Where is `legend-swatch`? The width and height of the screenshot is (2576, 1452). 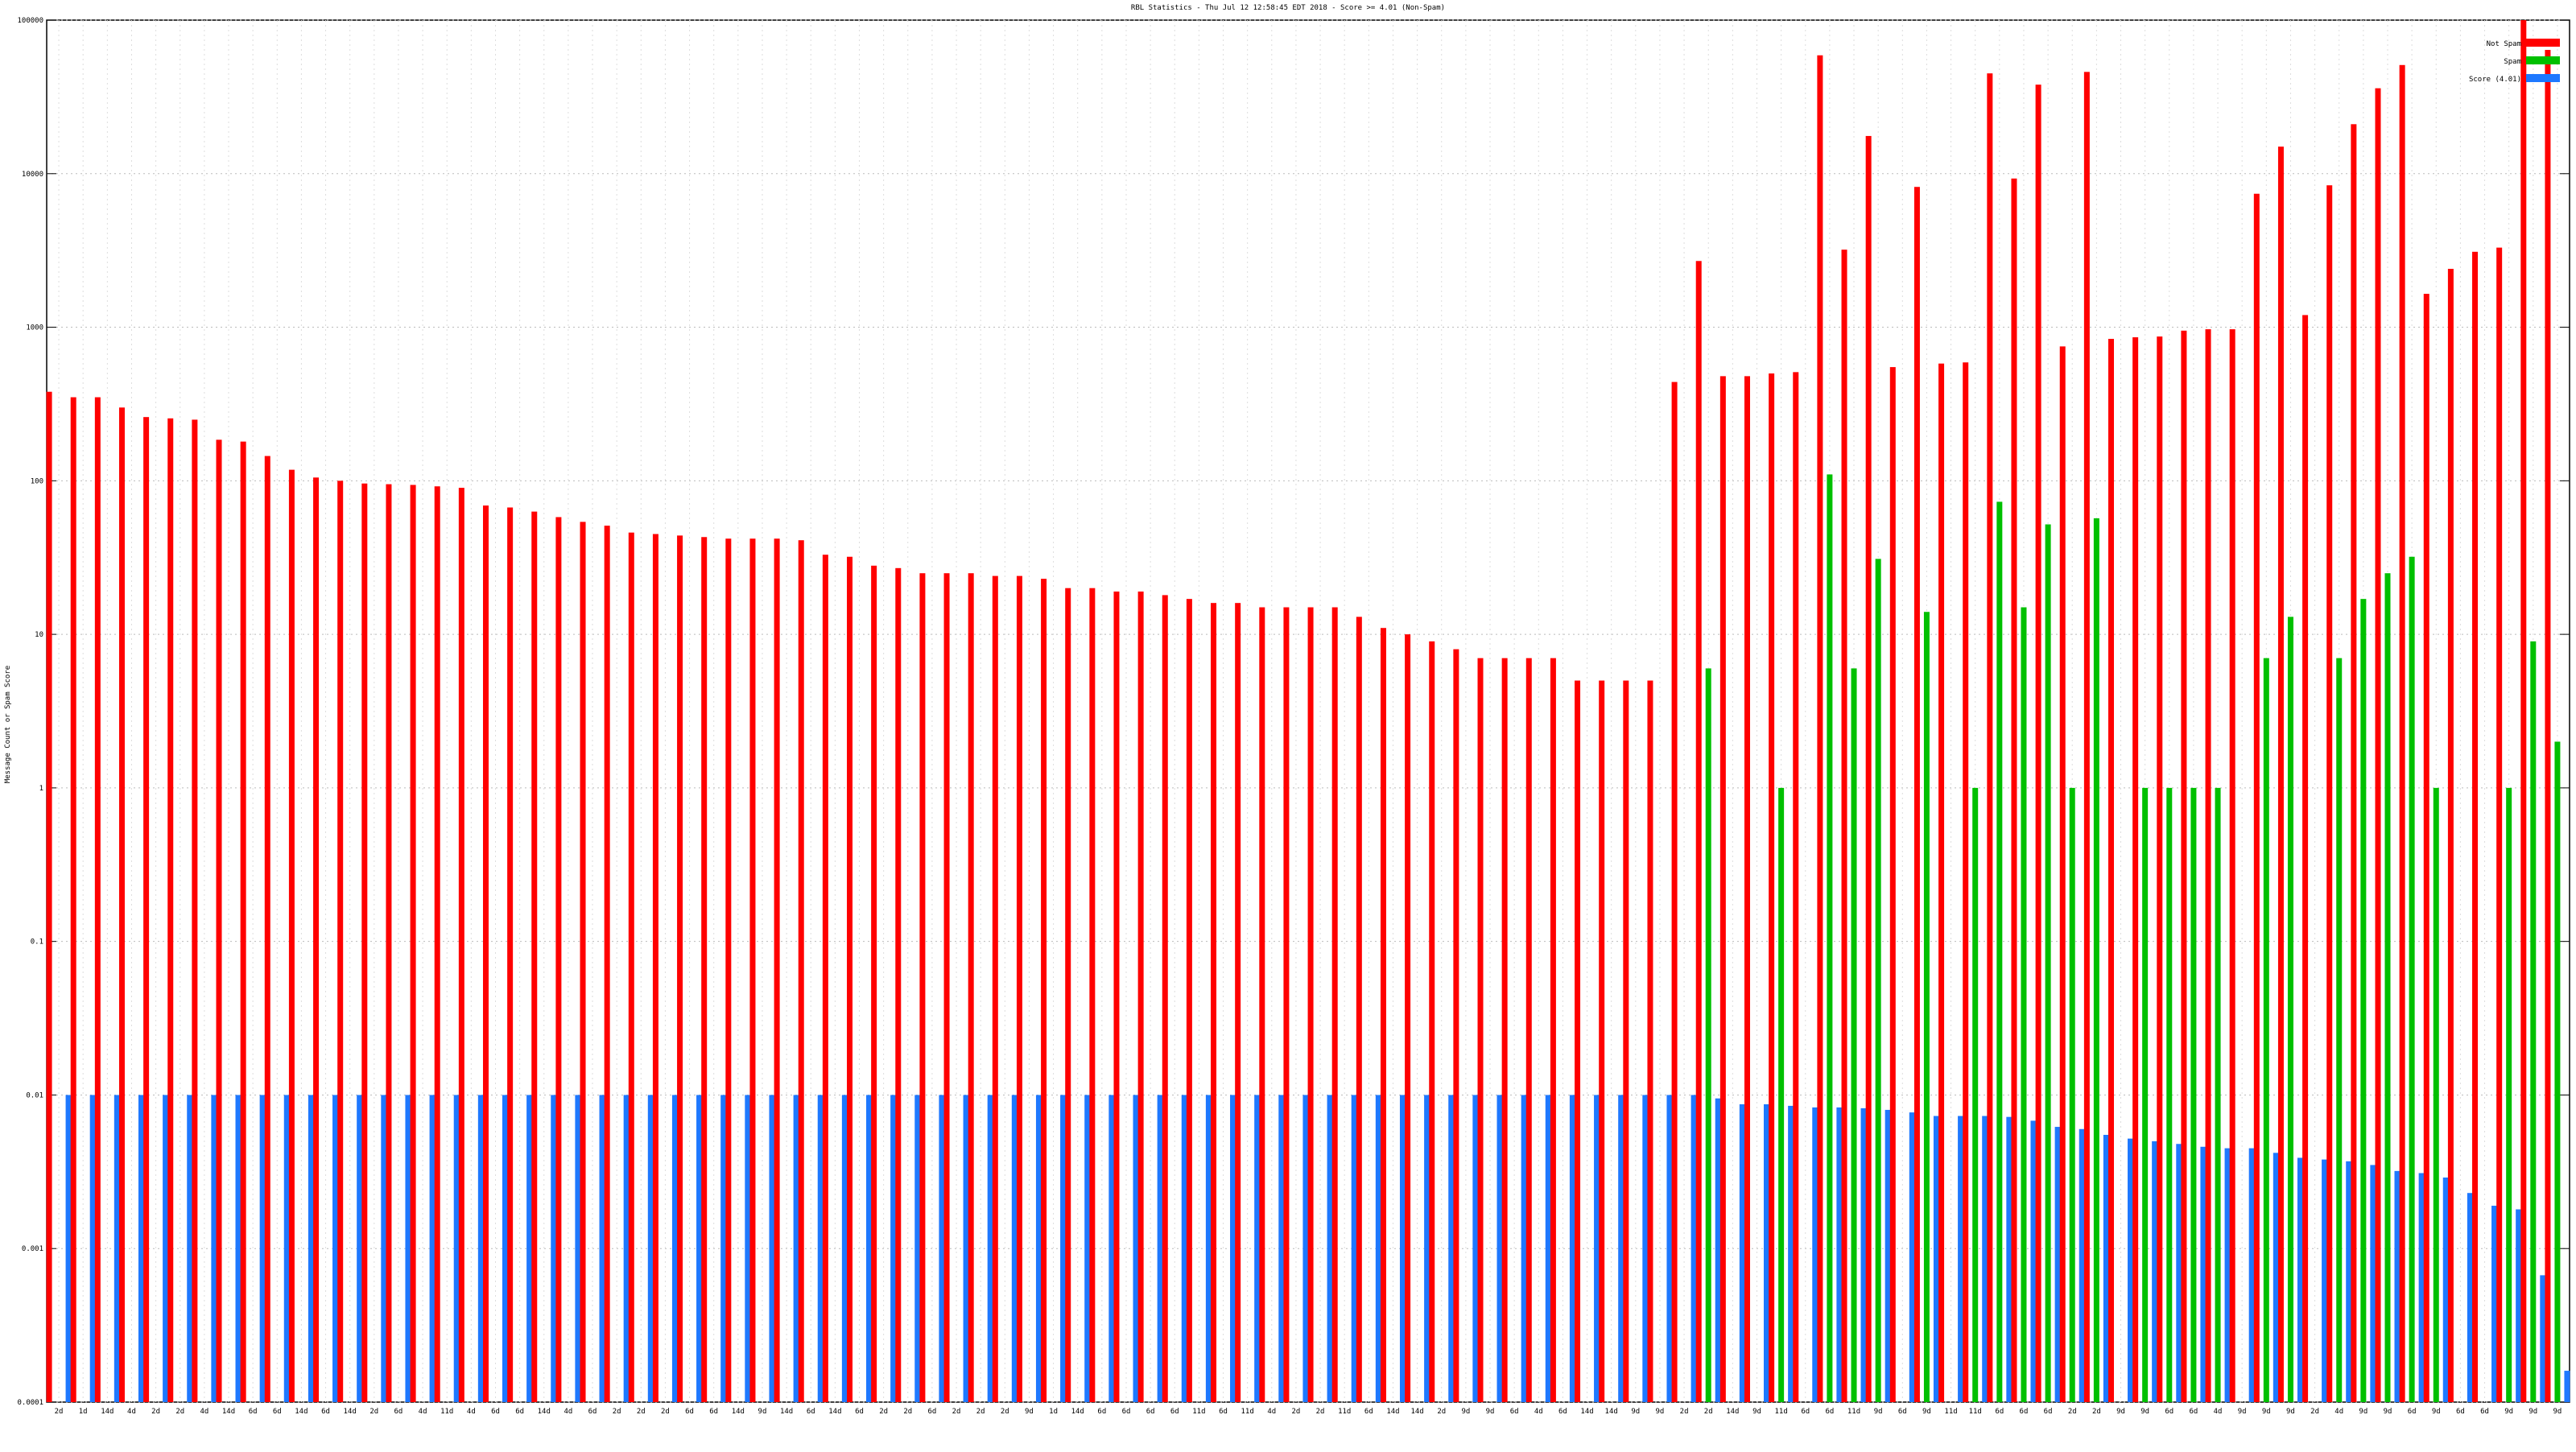
legend-swatch is located at coordinates (2543, 43).